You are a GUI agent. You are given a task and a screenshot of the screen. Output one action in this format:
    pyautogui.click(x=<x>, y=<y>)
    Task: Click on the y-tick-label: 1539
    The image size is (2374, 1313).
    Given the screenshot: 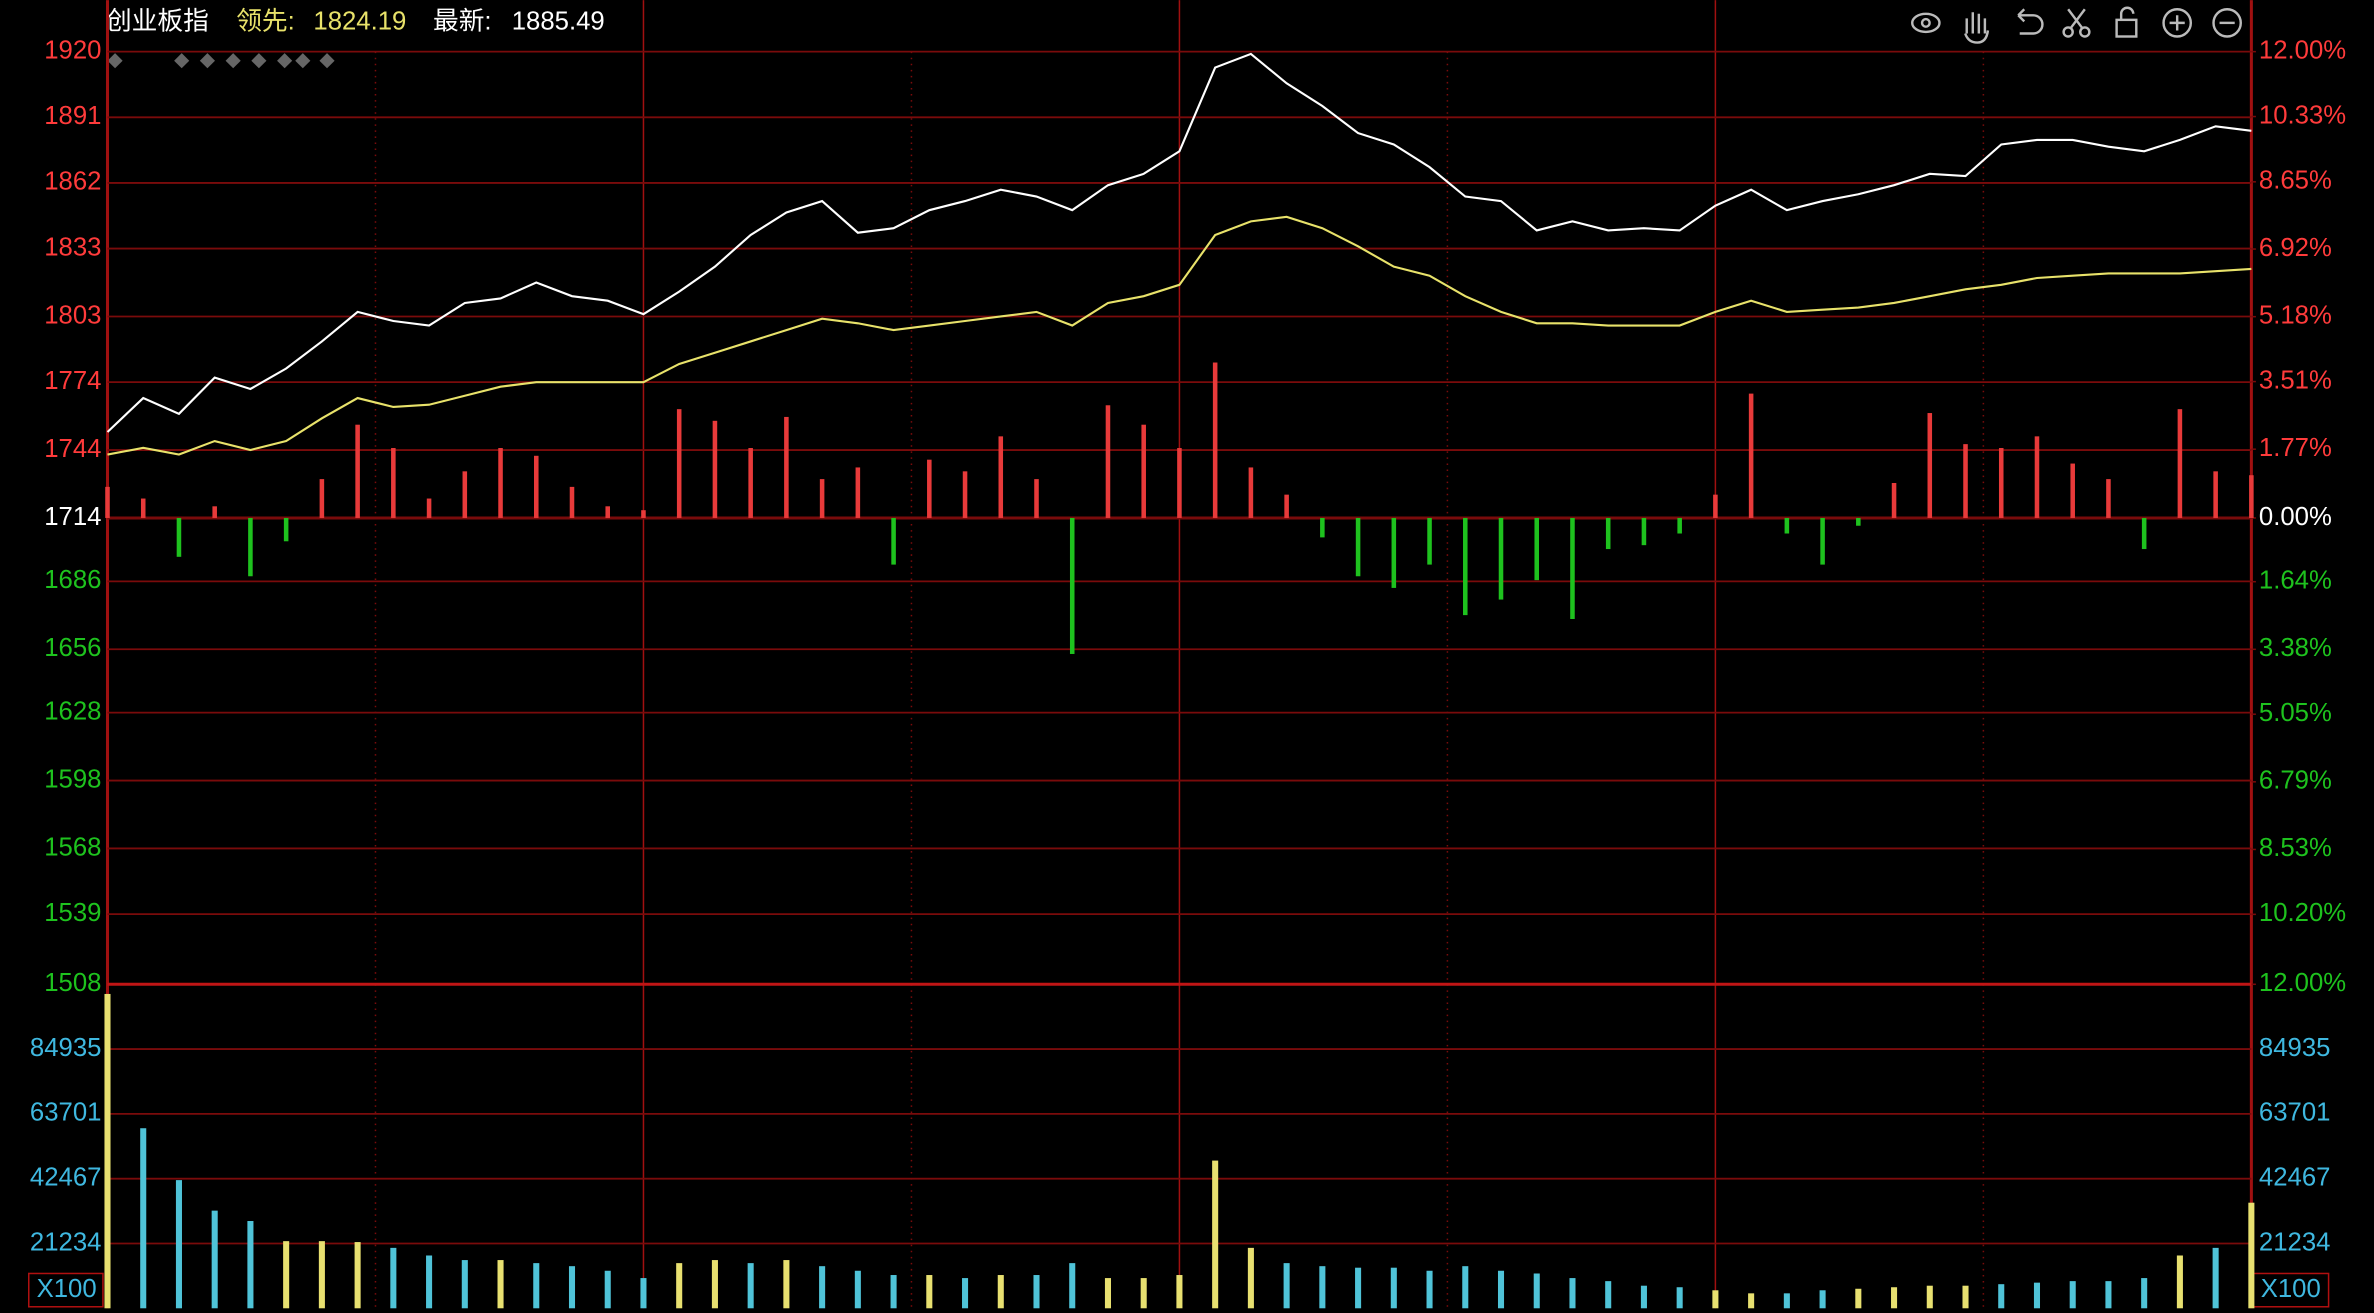 What is the action you would take?
    pyautogui.click(x=72, y=913)
    